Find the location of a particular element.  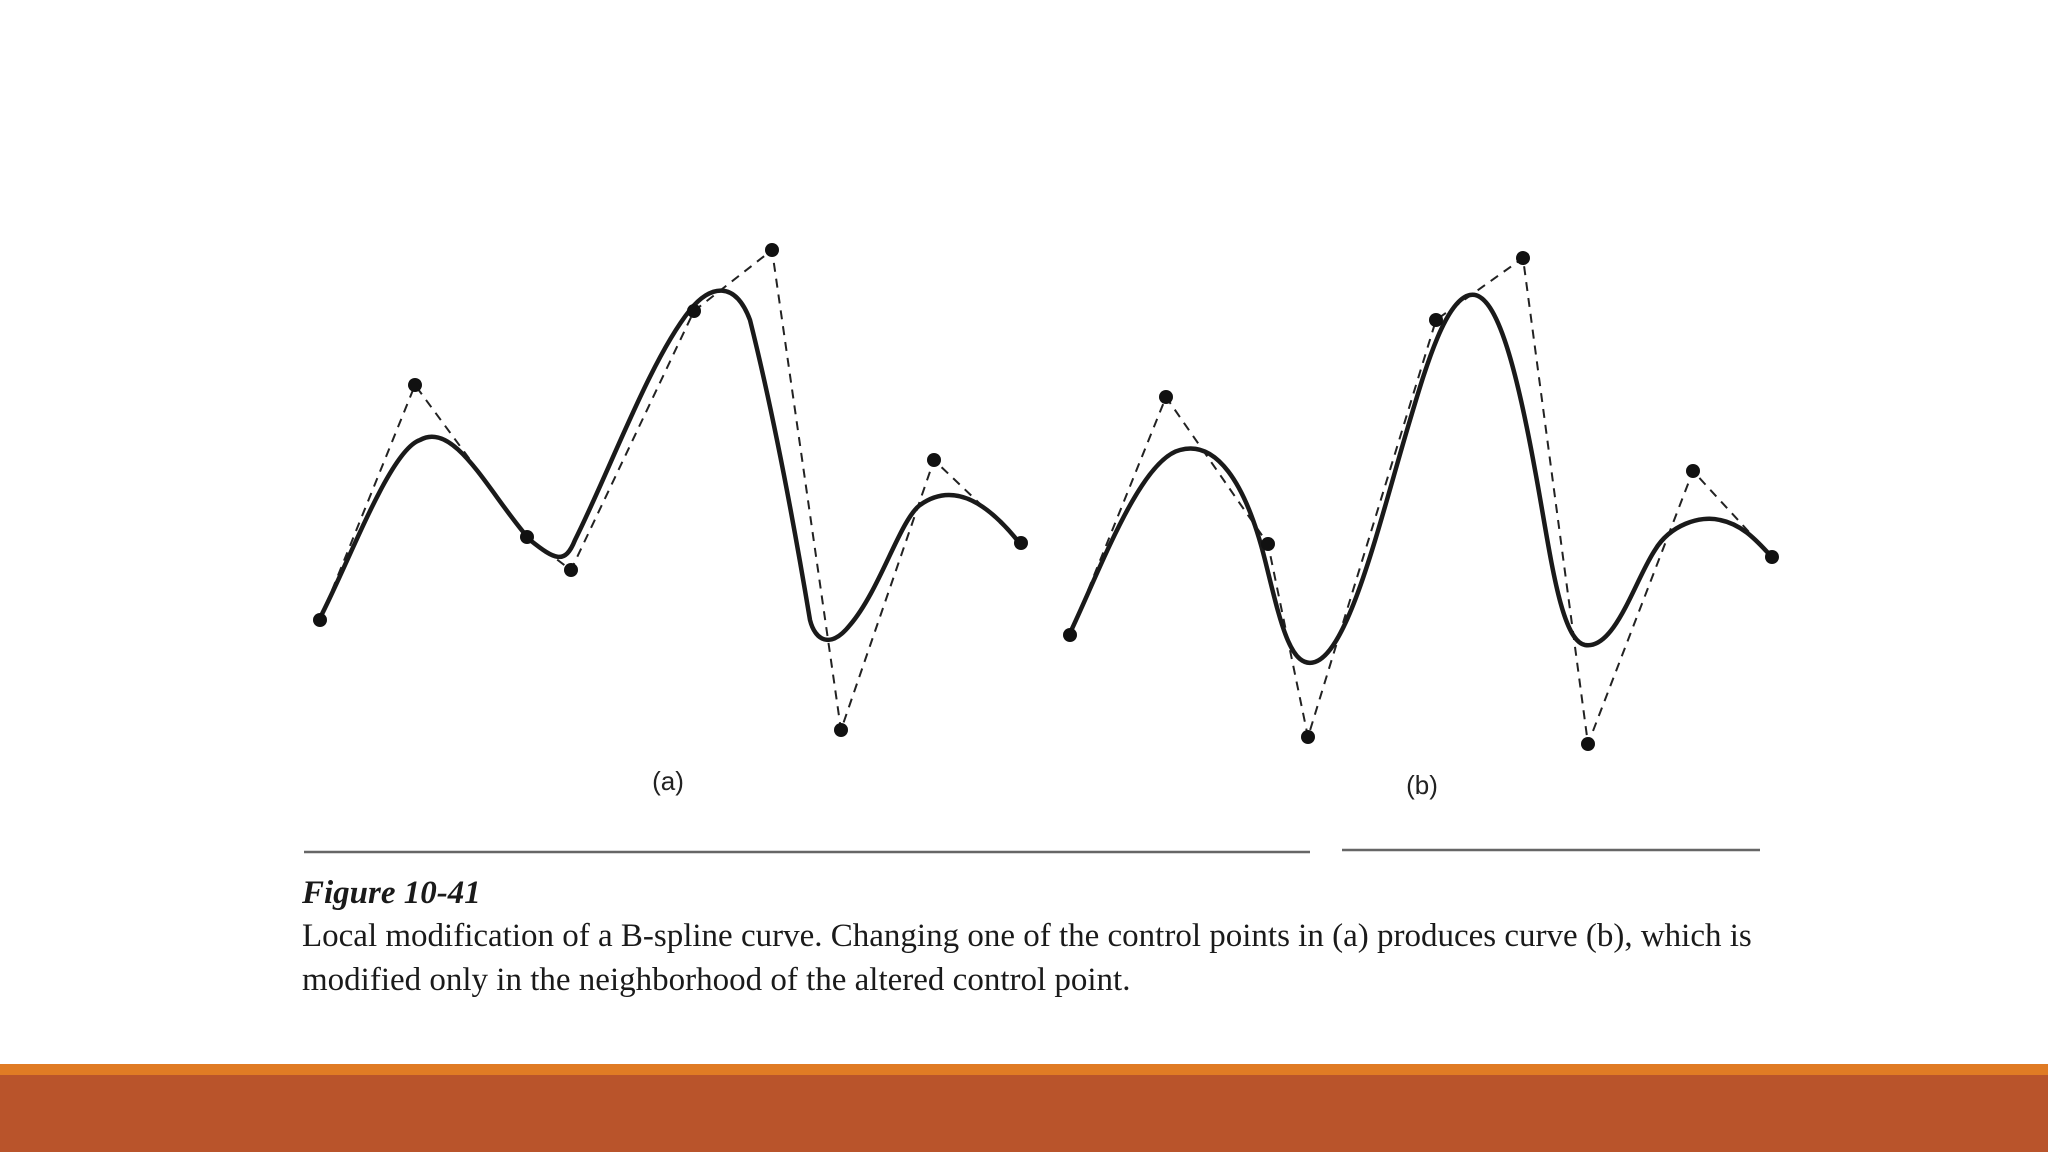

spline-curve-b is located at coordinates (1421, 479).